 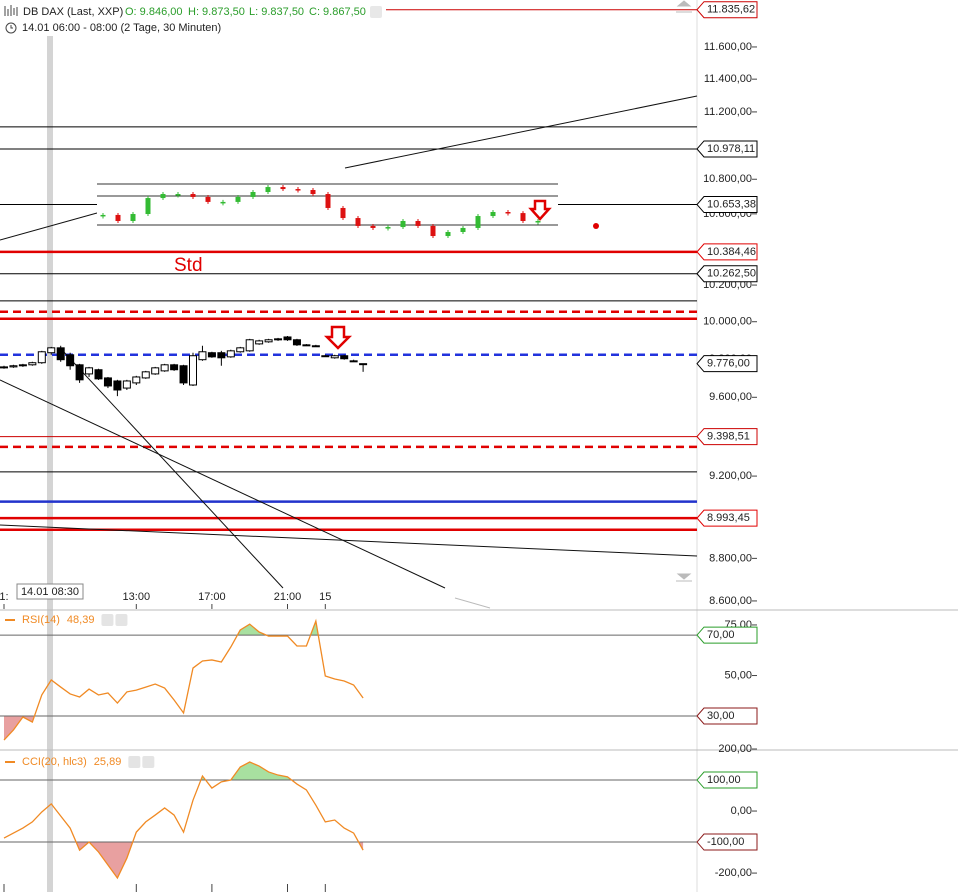 What do you see at coordinates (684, 577) in the screenshot?
I see `scroll-down` at bounding box center [684, 577].